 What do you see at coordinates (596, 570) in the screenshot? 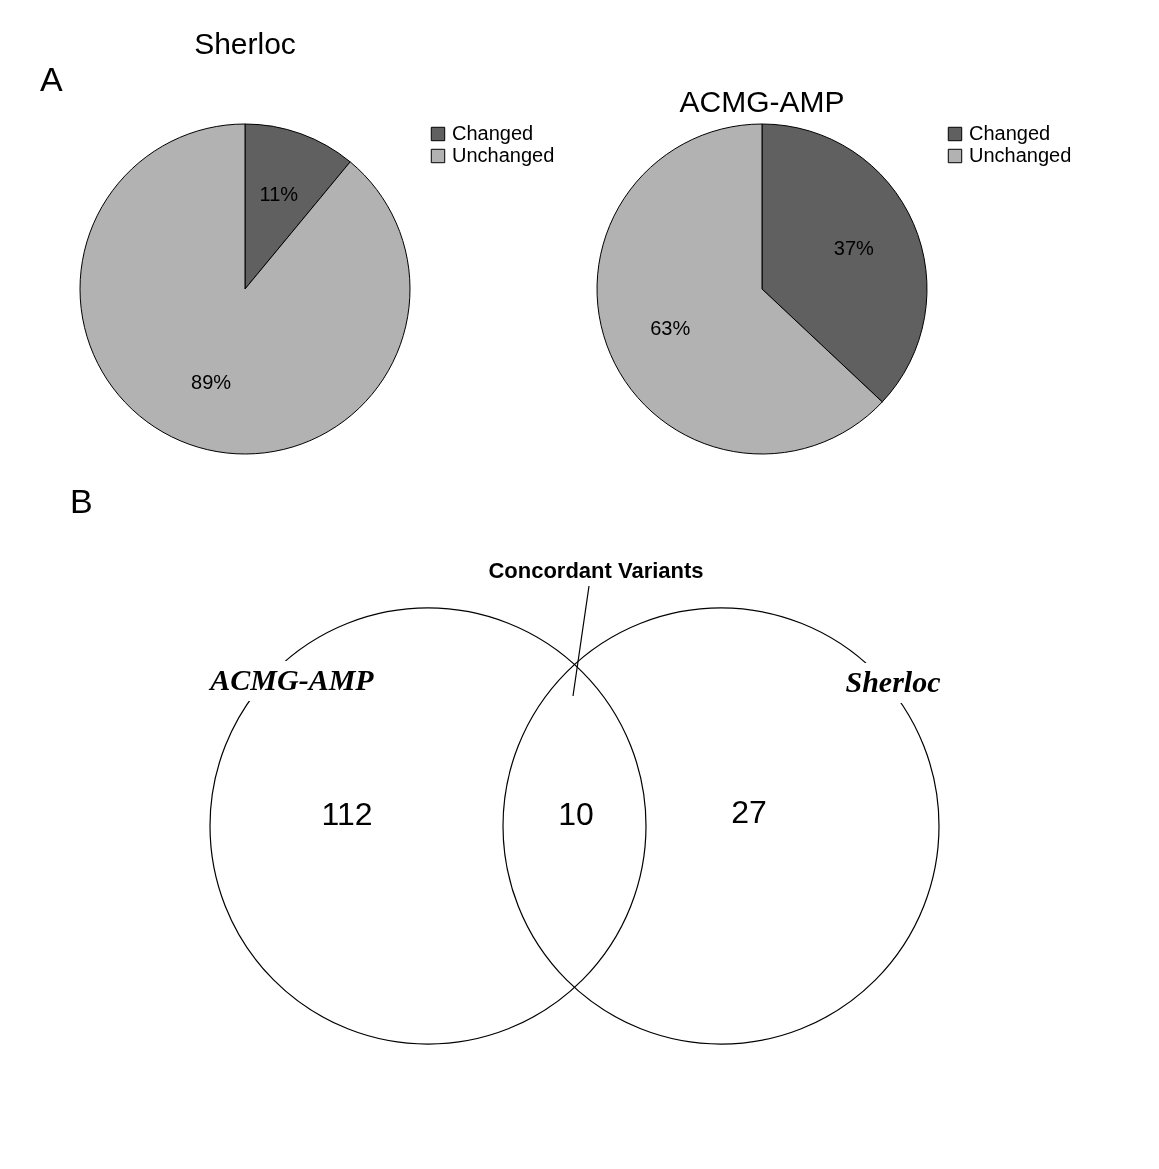
I see `text: Concordant Variants` at bounding box center [596, 570].